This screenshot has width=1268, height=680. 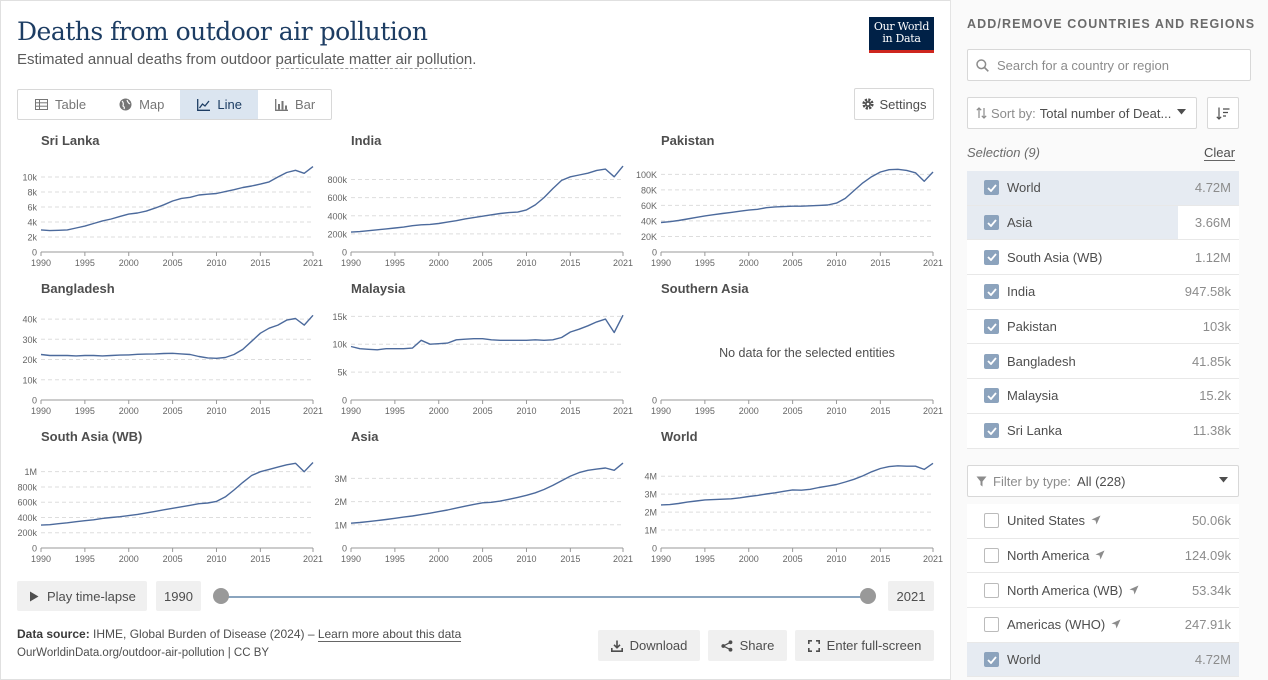 What do you see at coordinates (901, 26) in the screenshot?
I see `logo-line-1: Our World` at bounding box center [901, 26].